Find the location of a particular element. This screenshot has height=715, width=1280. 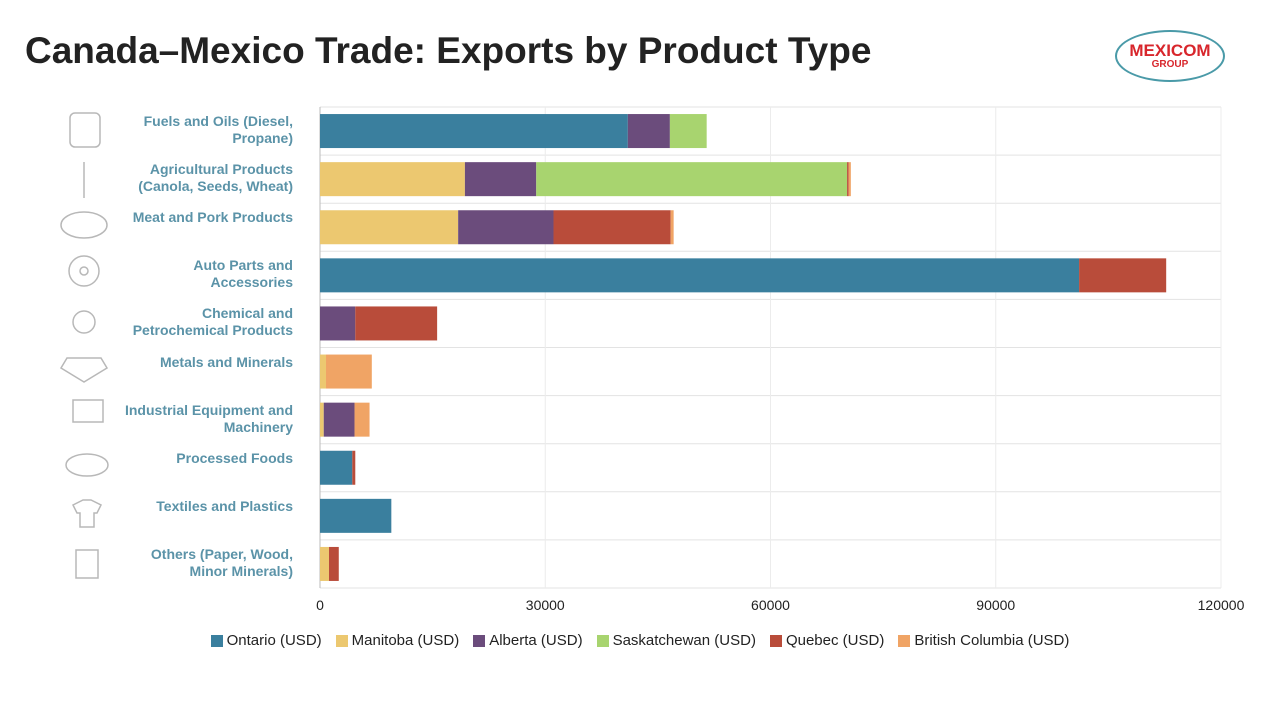

legend-label: British Columbia (USD) is located at coordinates (992, 640).